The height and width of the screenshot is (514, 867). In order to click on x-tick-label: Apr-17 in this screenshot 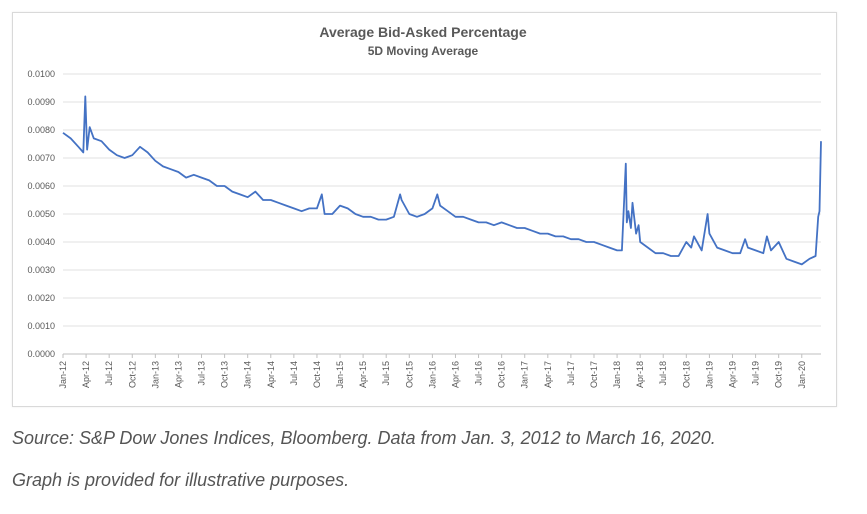, I will do `click(548, 374)`.